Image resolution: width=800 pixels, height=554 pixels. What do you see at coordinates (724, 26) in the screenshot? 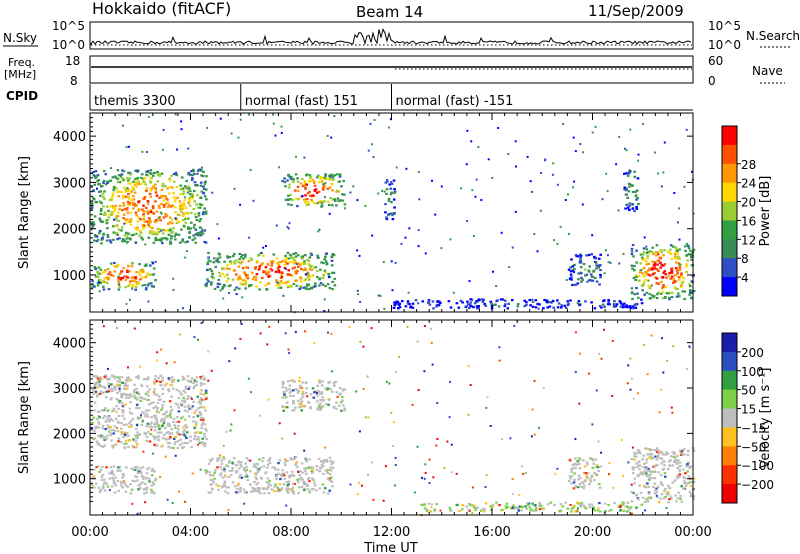
I see `nsearch-tick-top: 10^5` at bounding box center [724, 26].